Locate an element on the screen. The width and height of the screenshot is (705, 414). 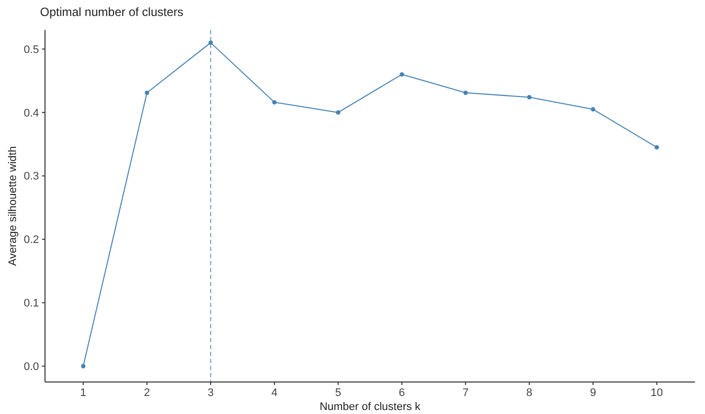
x-tick-label: 8 is located at coordinates (529, 393).